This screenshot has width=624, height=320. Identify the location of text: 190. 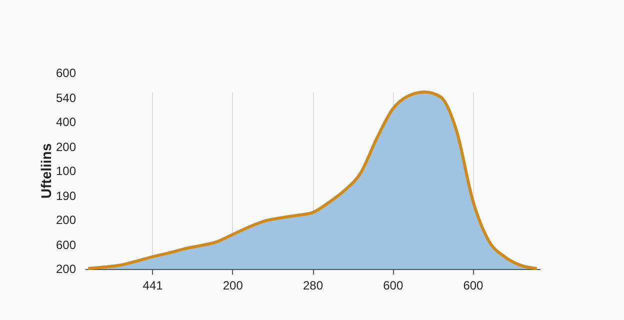
(66, 195).